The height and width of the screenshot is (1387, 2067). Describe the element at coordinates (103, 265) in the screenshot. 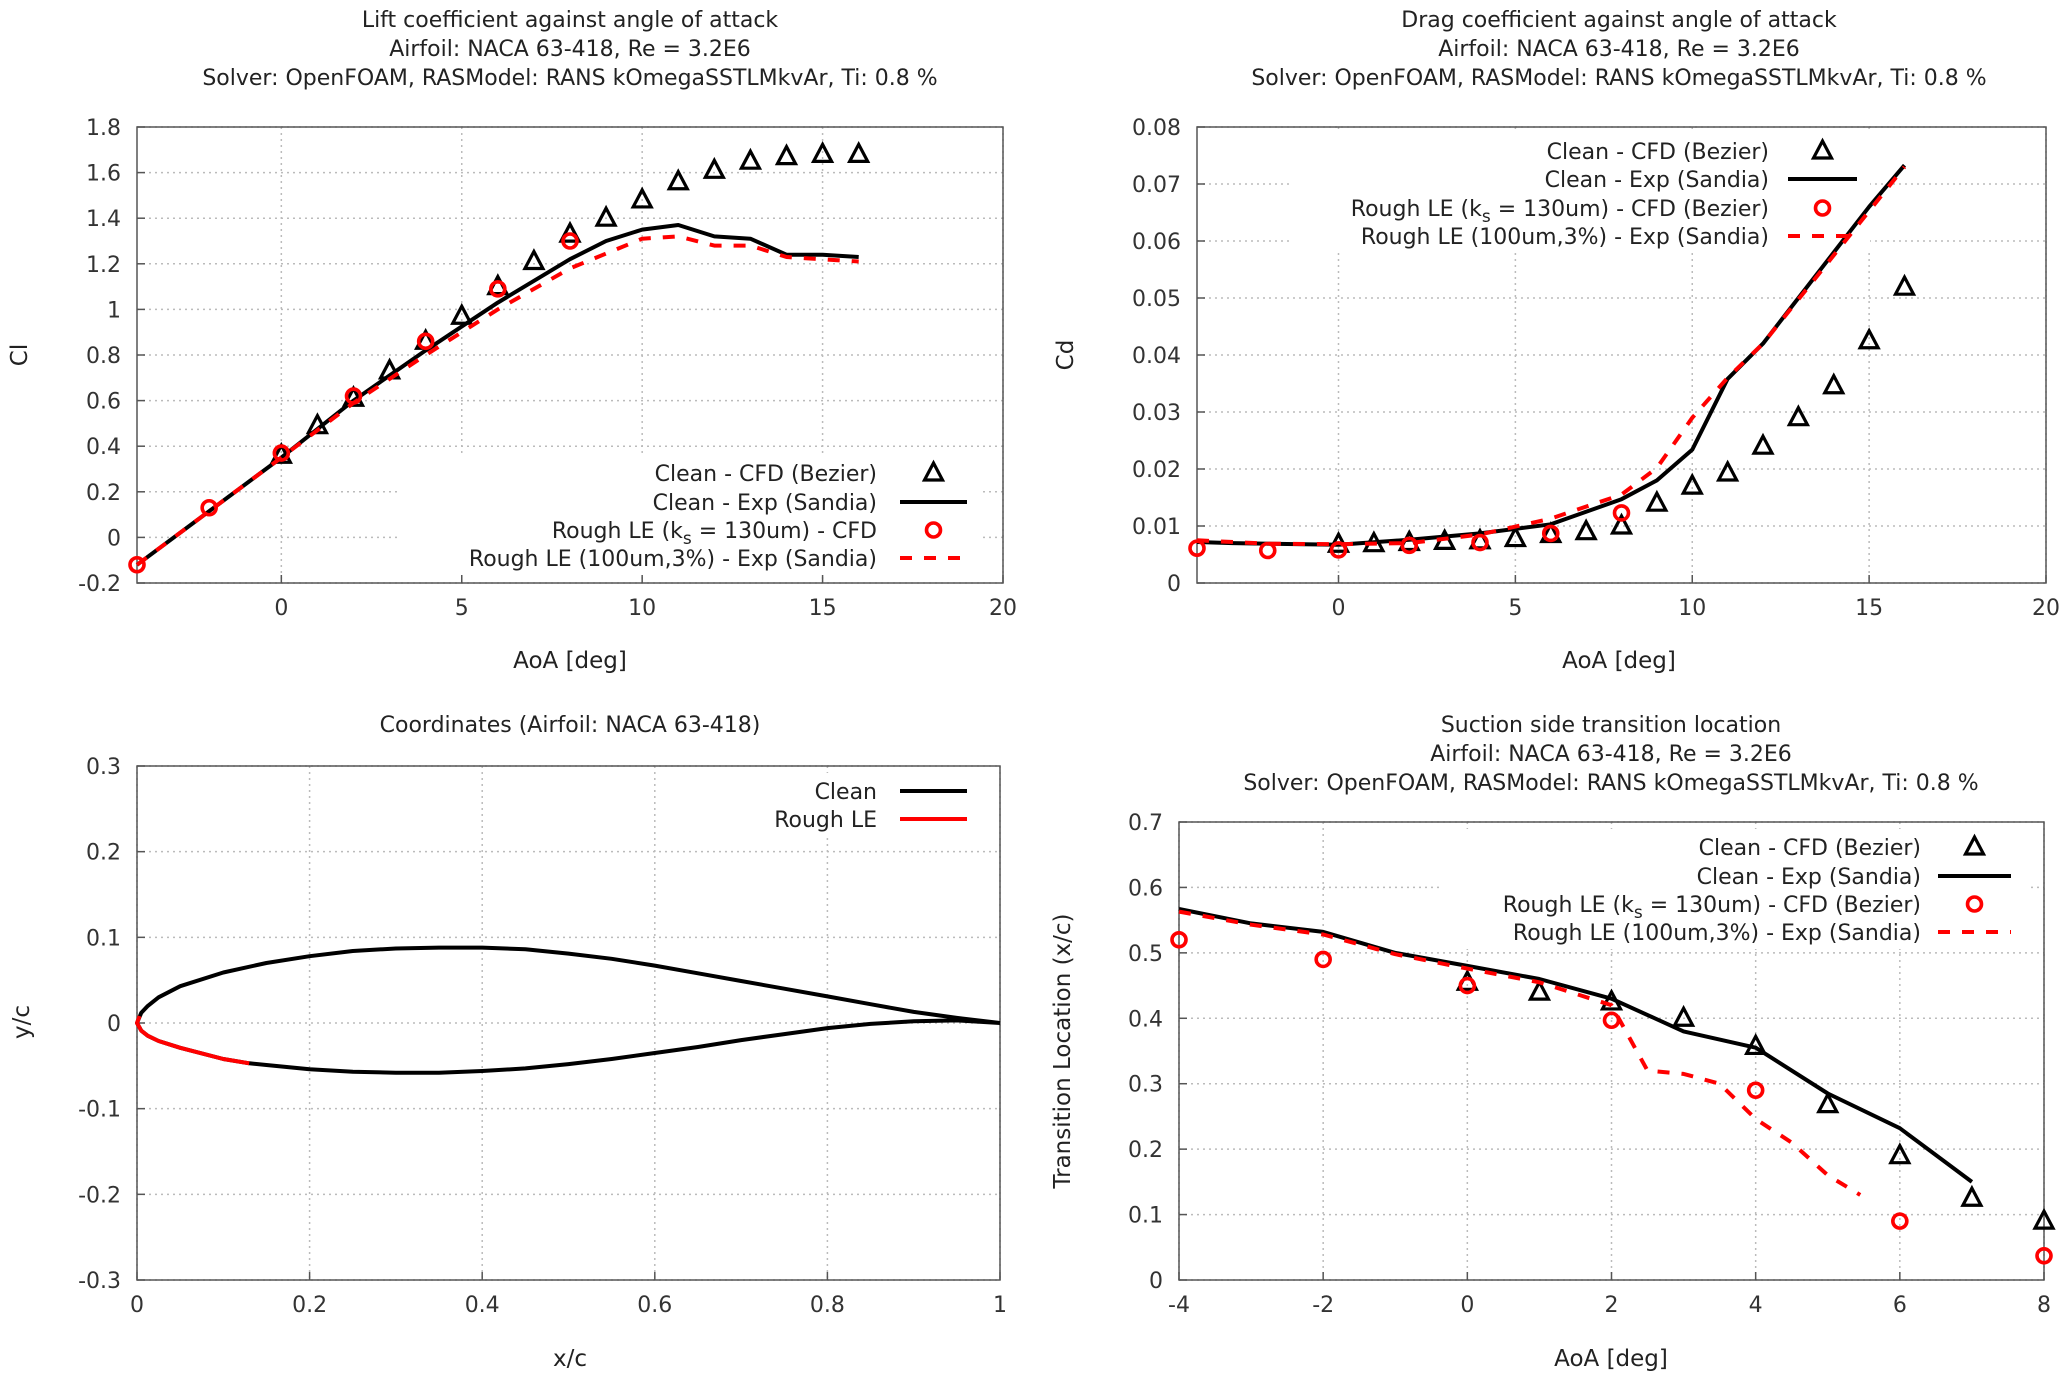

I see `y-tick-label: 1.2` at that location.